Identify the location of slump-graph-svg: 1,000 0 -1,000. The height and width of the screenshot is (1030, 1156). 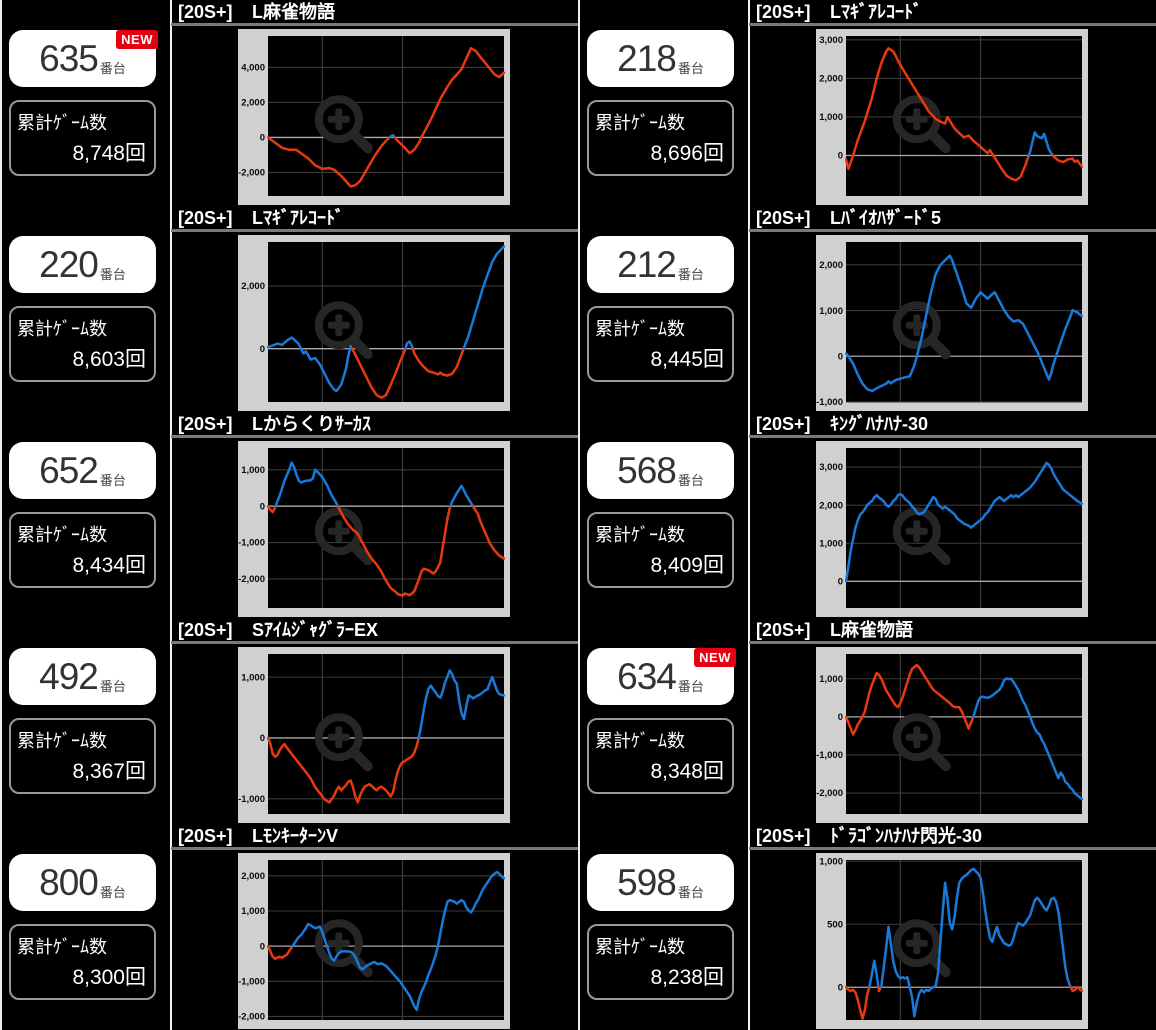
(374, 735).